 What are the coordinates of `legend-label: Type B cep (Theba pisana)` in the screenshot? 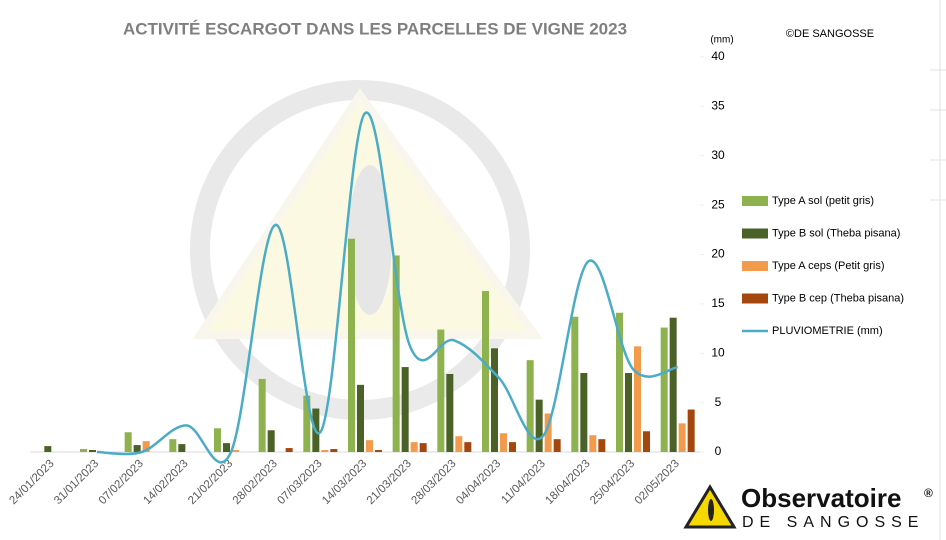 It's located at (838, 298).